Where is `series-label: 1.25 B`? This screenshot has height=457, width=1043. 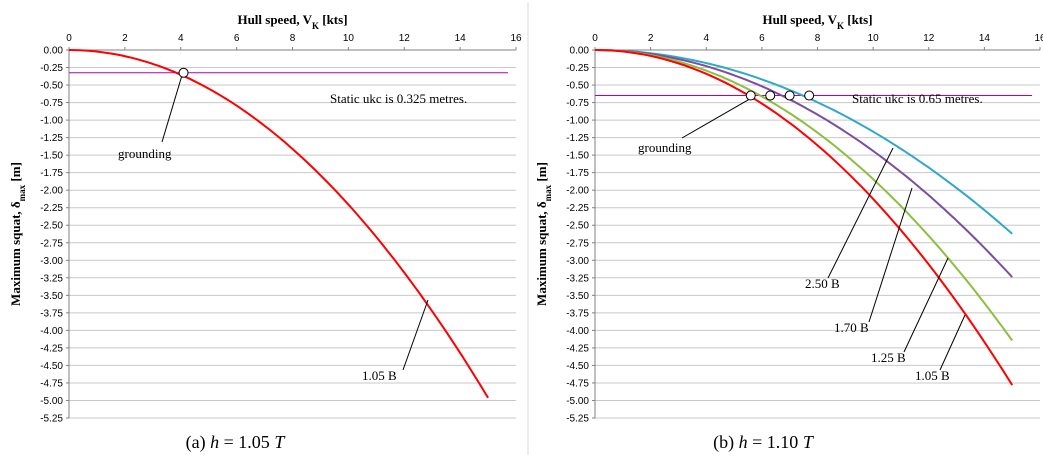 series-label: 1.25 B is located at coordinates (888, 357).